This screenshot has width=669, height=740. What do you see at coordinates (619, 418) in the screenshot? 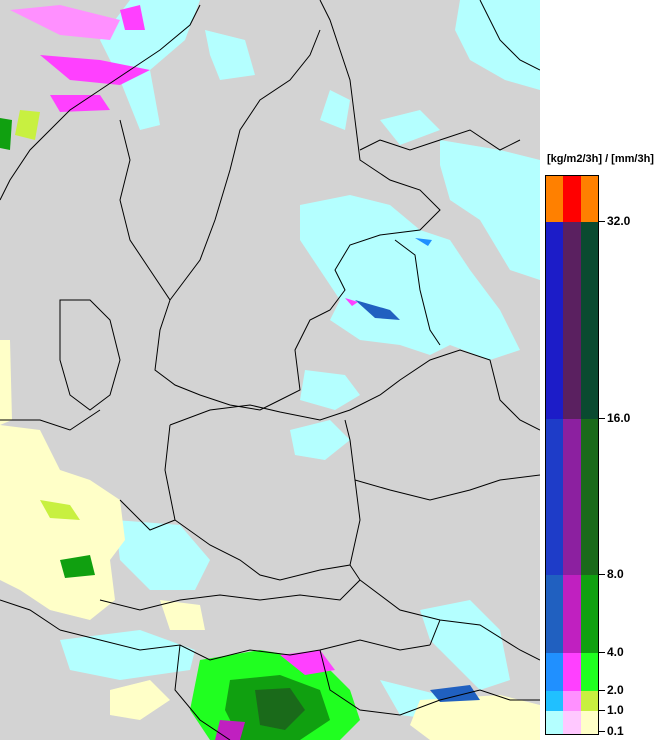
I see `legend-label-16: 16.0` at bounding box center [619, 418].